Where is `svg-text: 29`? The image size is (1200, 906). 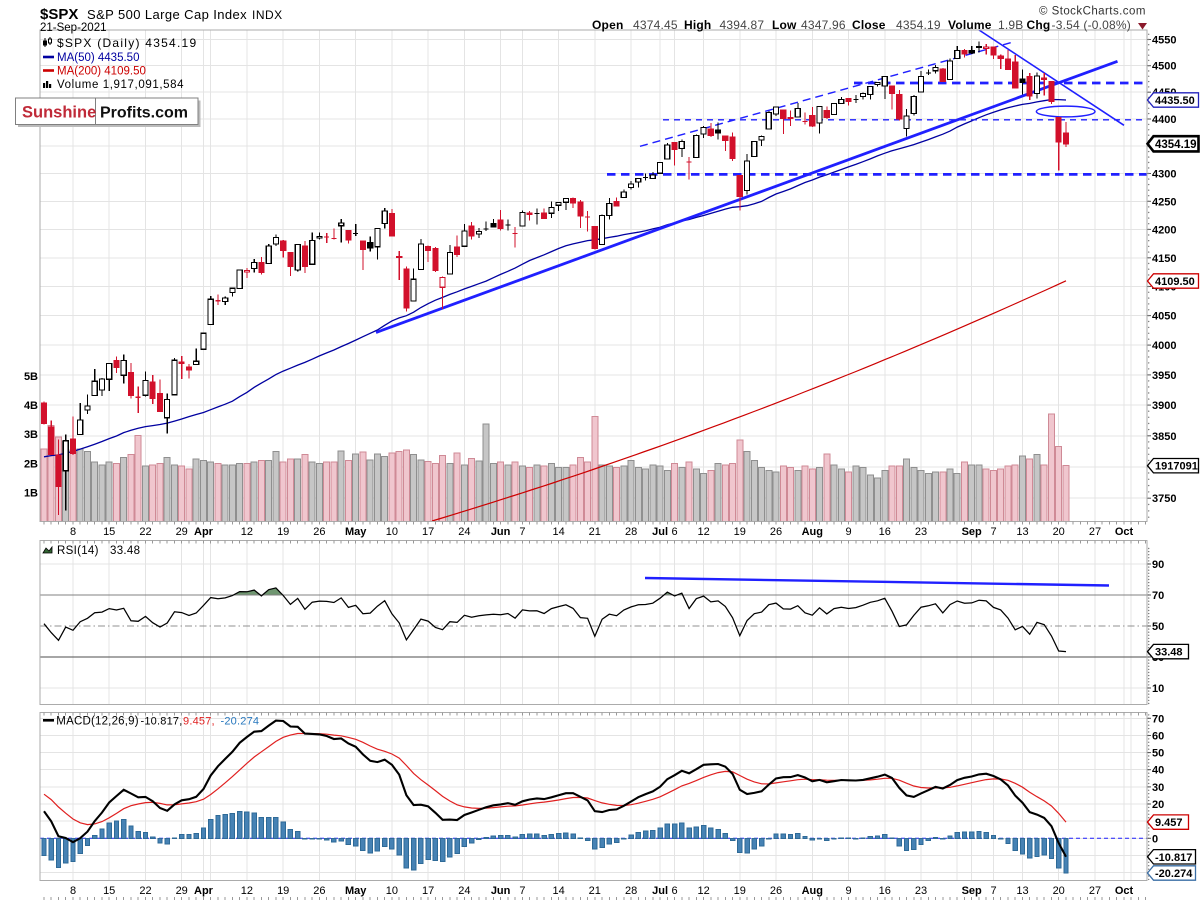
svg-text: 29 is located at coordinates (182, 891).